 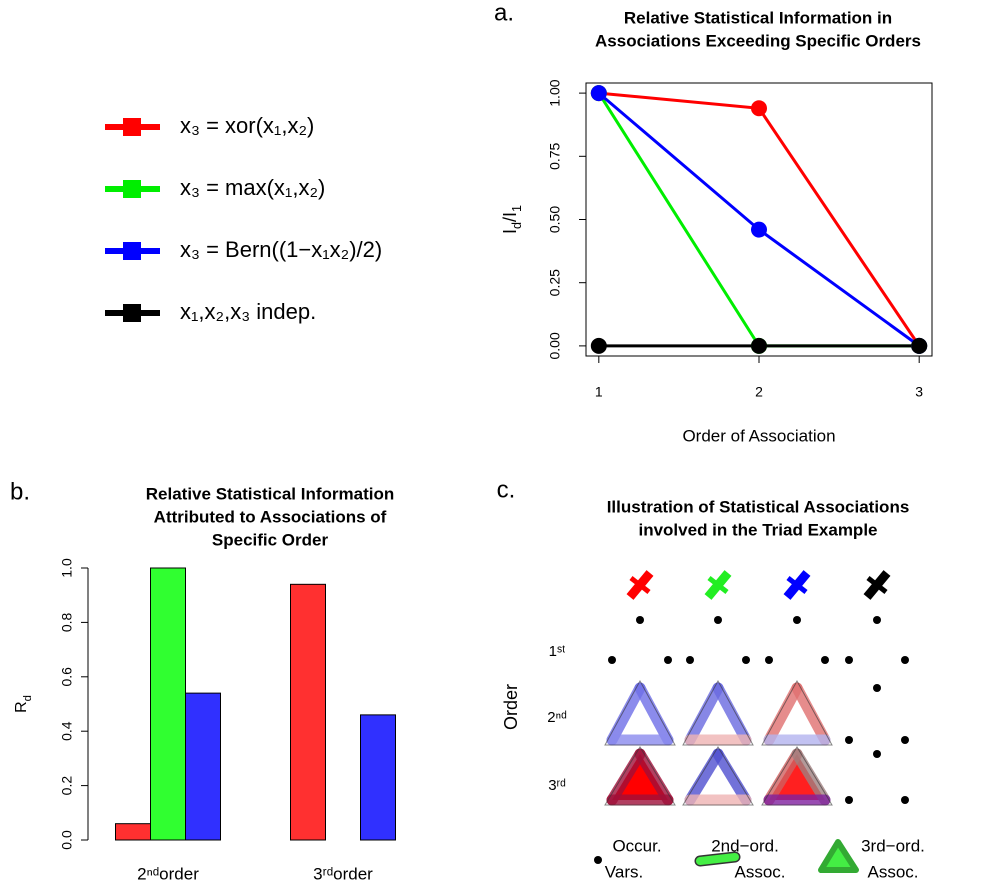 I want to click on diagram-title: involved in the Triad Example, so click(x=757, y=529).